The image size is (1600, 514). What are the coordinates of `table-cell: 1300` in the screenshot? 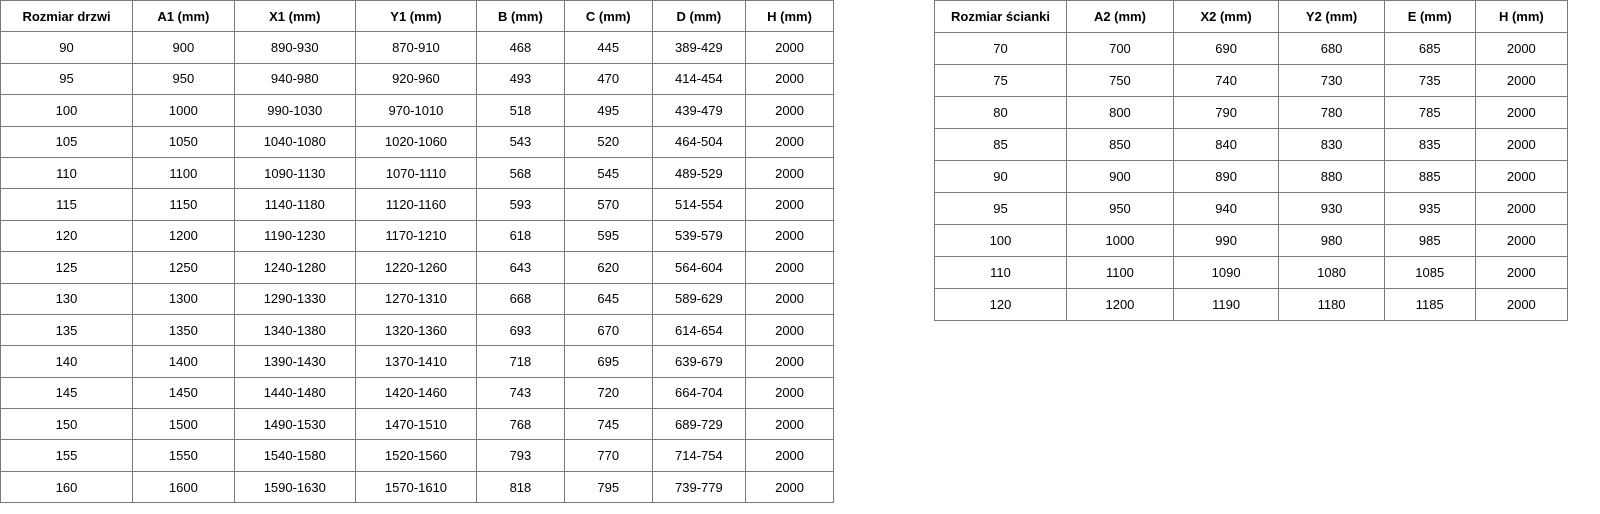 It's located at (183, 298).